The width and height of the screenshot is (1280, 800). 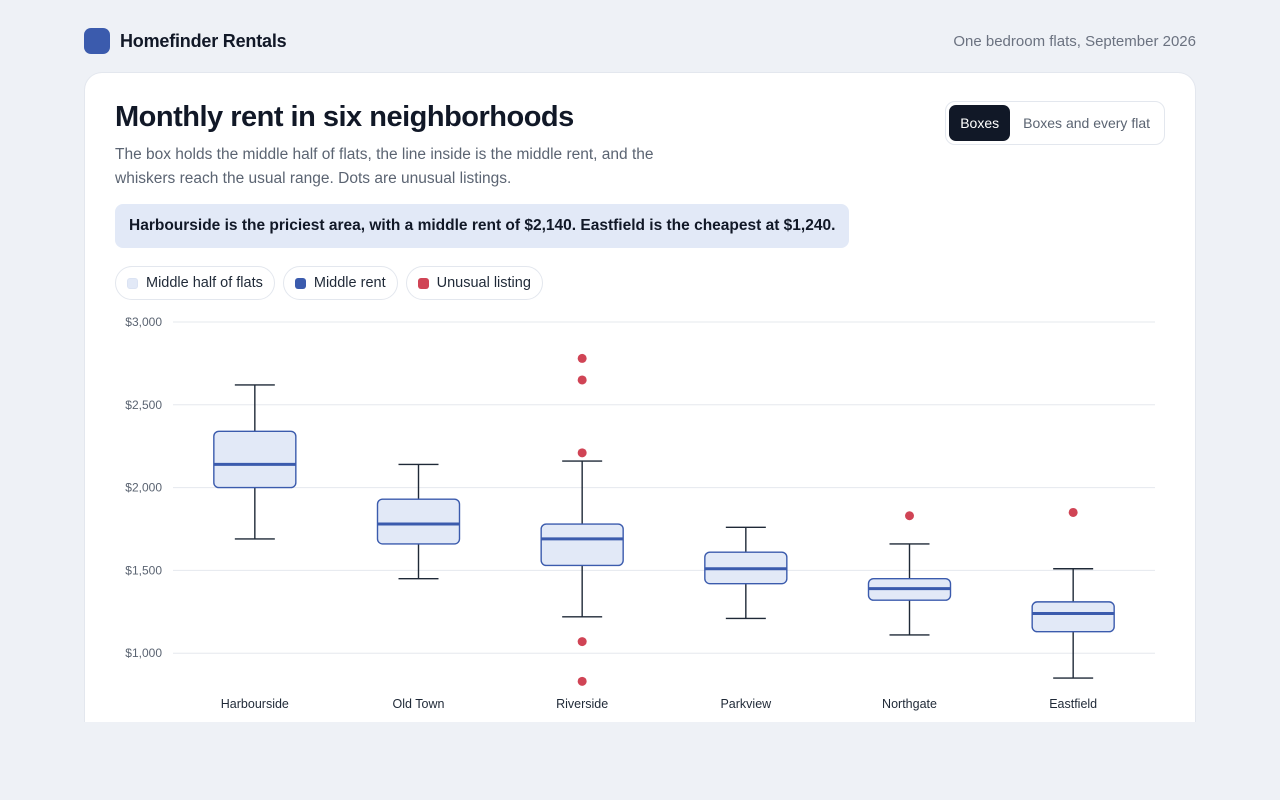 What do you see at coordinates (423, 283) in the screenshot?
I see `outlier-swatch-icon` at bounding box center [423, 283].